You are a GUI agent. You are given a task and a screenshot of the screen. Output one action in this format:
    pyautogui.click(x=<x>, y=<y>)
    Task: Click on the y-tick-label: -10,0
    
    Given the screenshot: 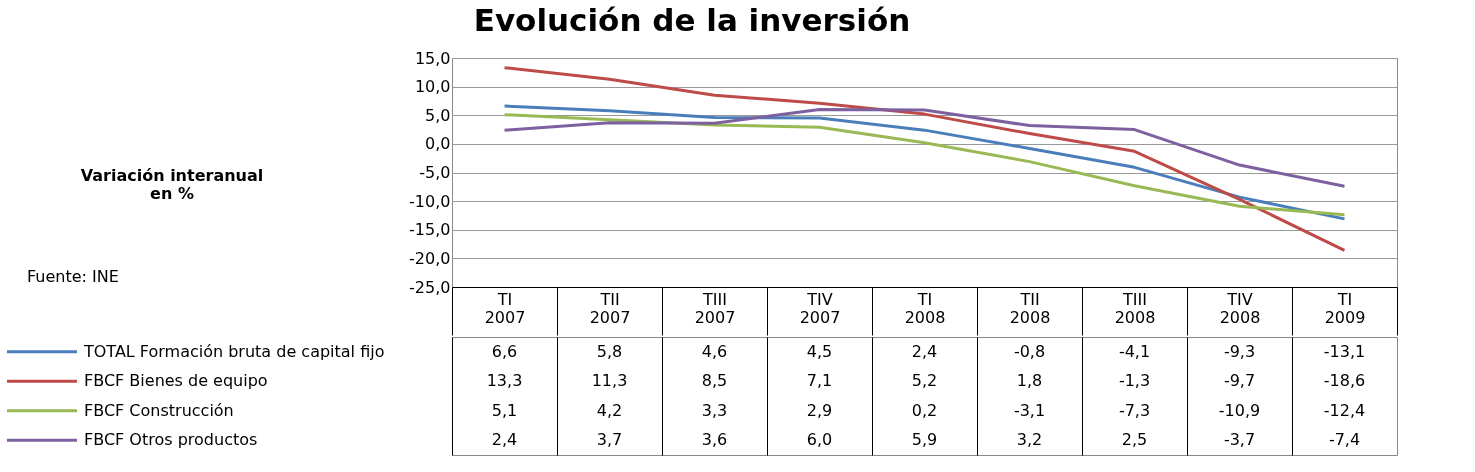 What is the action you would take?
    pyautogui.click(x=430, y=201)
    